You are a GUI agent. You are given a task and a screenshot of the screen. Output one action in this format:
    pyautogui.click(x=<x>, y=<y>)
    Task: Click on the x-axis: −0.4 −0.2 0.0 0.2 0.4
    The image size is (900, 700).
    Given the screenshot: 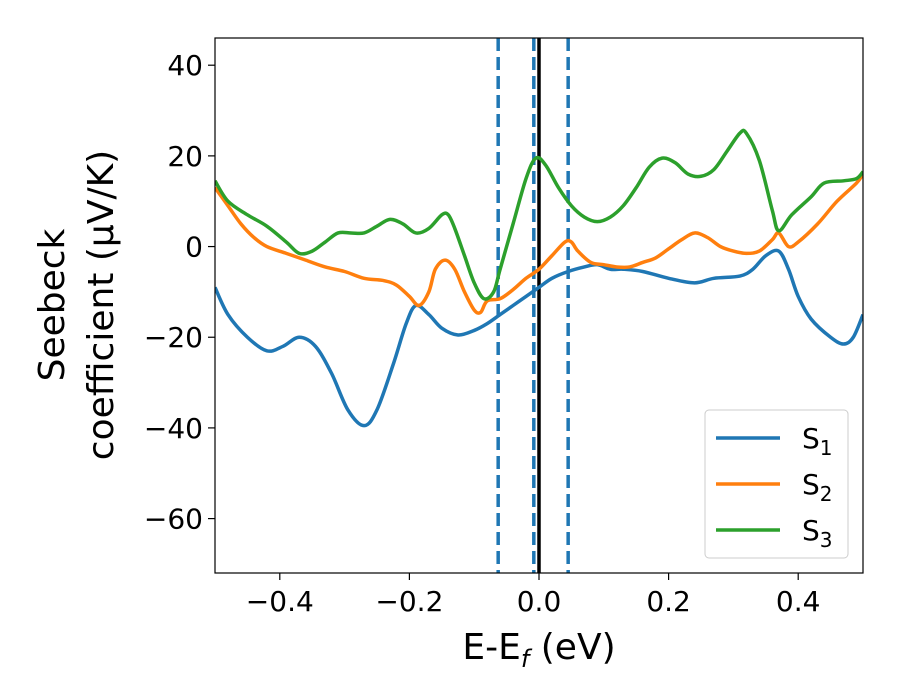 What is the action you would take?
    pyautogui.click(x=533, y=595)
    